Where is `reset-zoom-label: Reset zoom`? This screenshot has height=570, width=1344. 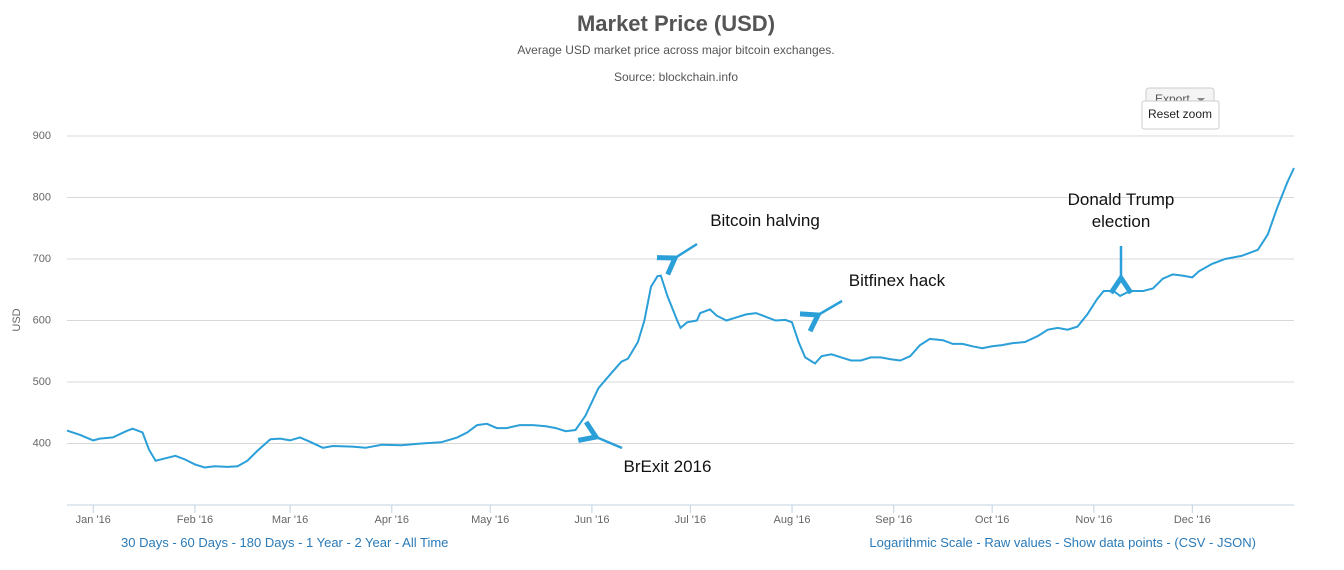 reset-zoom-label: Reset zoom is located at coordinates (1180, 114).